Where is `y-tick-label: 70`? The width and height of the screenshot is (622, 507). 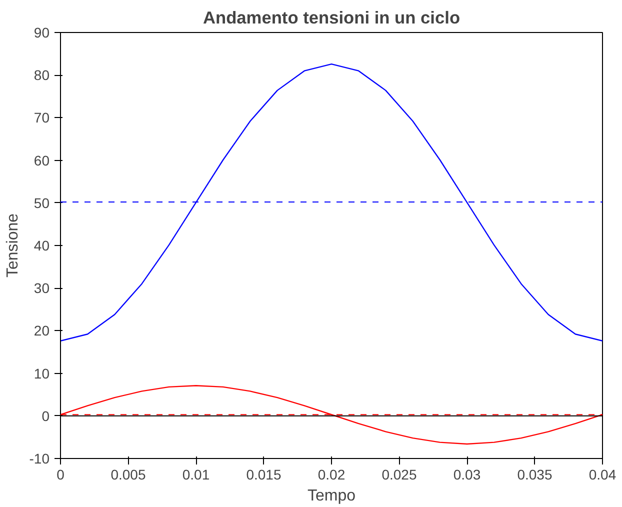 y-tick-label: 70 is located at coordinates (42, 118).